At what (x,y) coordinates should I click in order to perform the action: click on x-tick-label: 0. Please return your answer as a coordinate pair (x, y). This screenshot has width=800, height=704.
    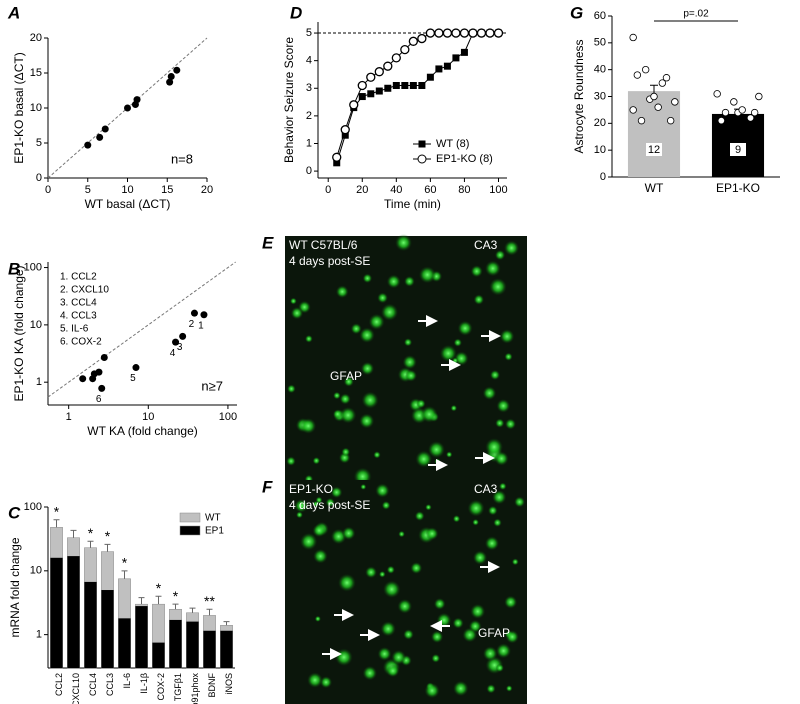
    Looking at the image, I should click on (48, 190).